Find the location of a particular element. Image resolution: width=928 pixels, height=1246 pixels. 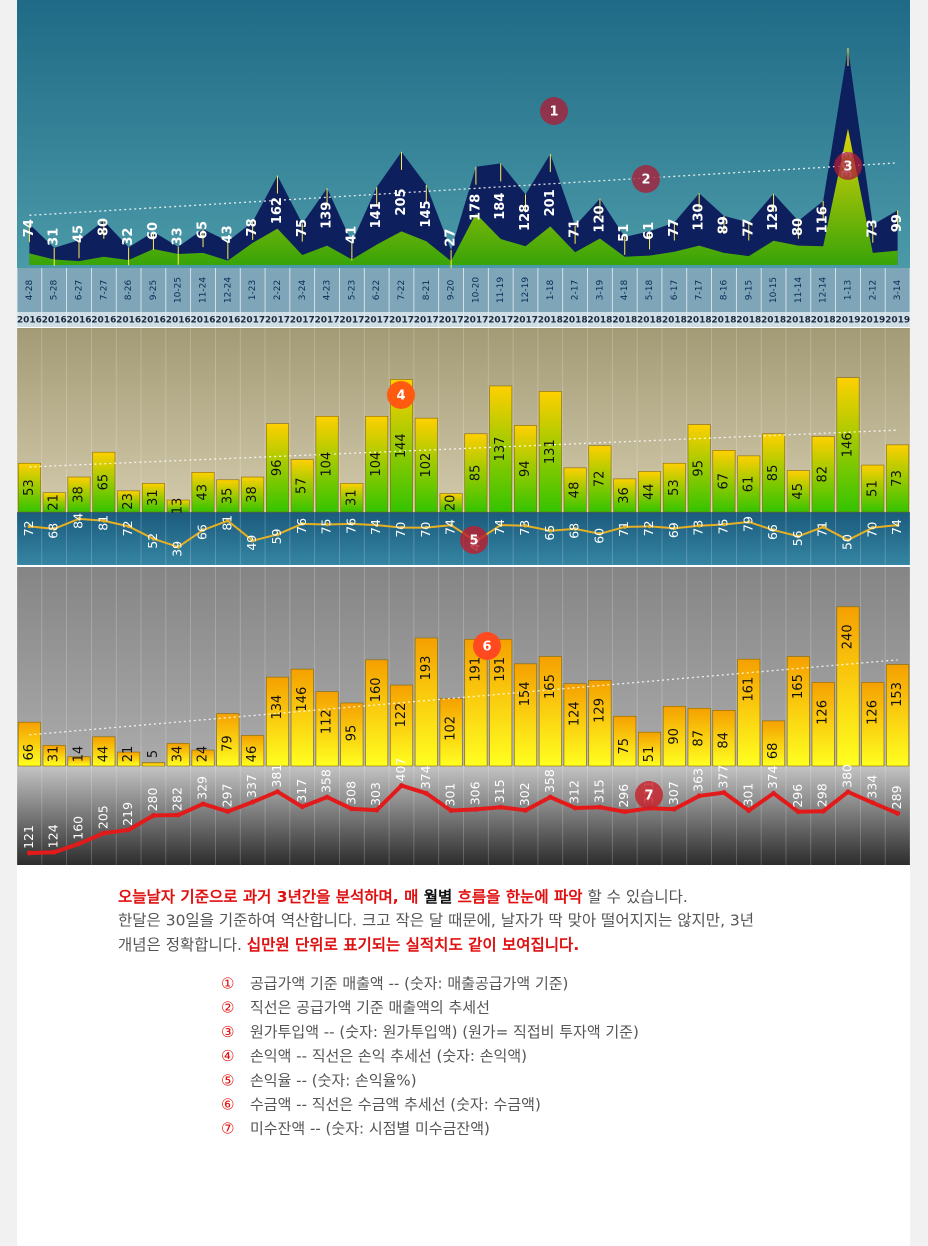

text-segment: 십만원 단위로 표기되는 실적치도 같이 보여집니다. is located at coordinates (413, 944).